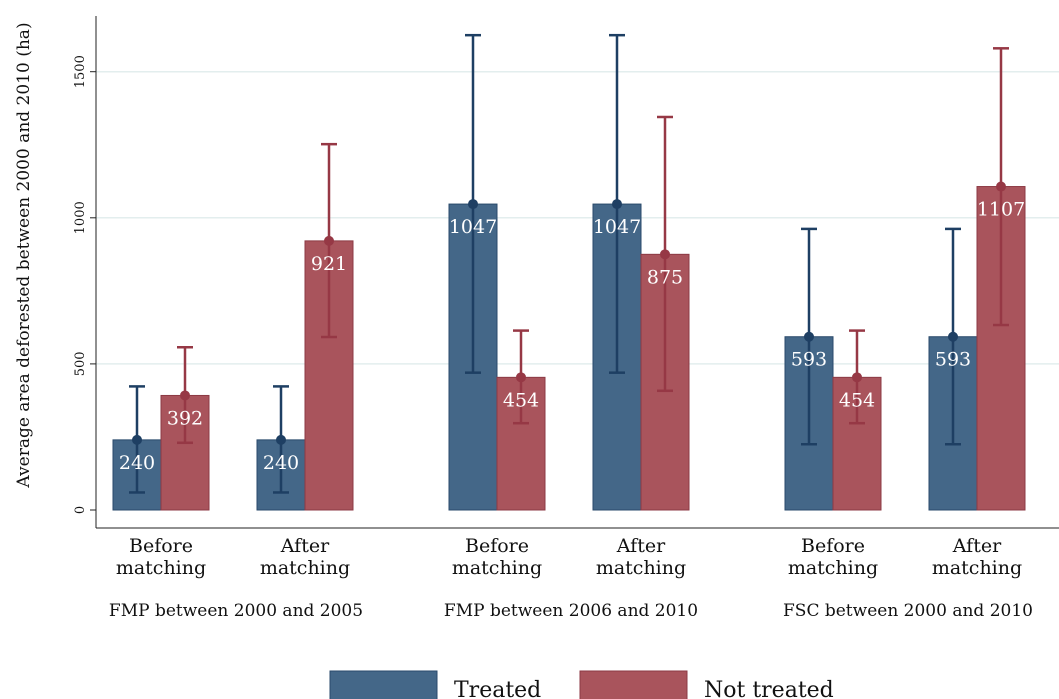 Image resolution: width=1059 pixels, height=699 pixels. What do you see at coordinates (1001, 210) in the screenshot?
I see `value-label: 1107` at bounding box center [1001, 210].